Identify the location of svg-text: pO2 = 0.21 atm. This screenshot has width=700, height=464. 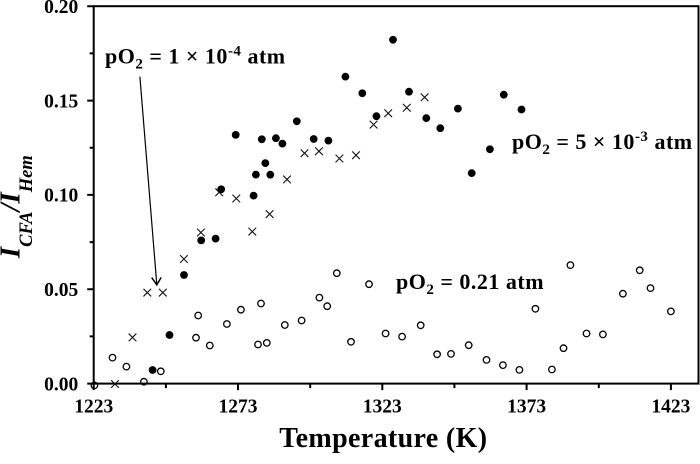
(470, 283).